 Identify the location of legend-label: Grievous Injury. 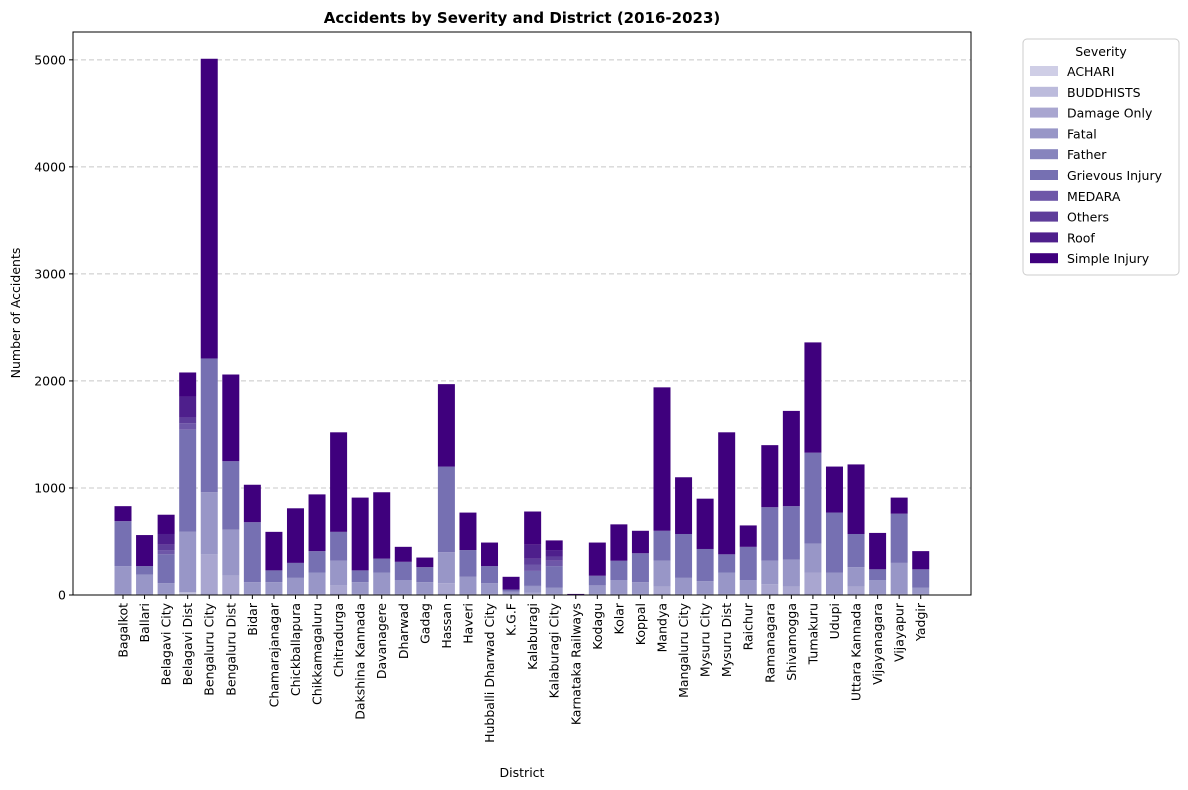
(1115, 175).